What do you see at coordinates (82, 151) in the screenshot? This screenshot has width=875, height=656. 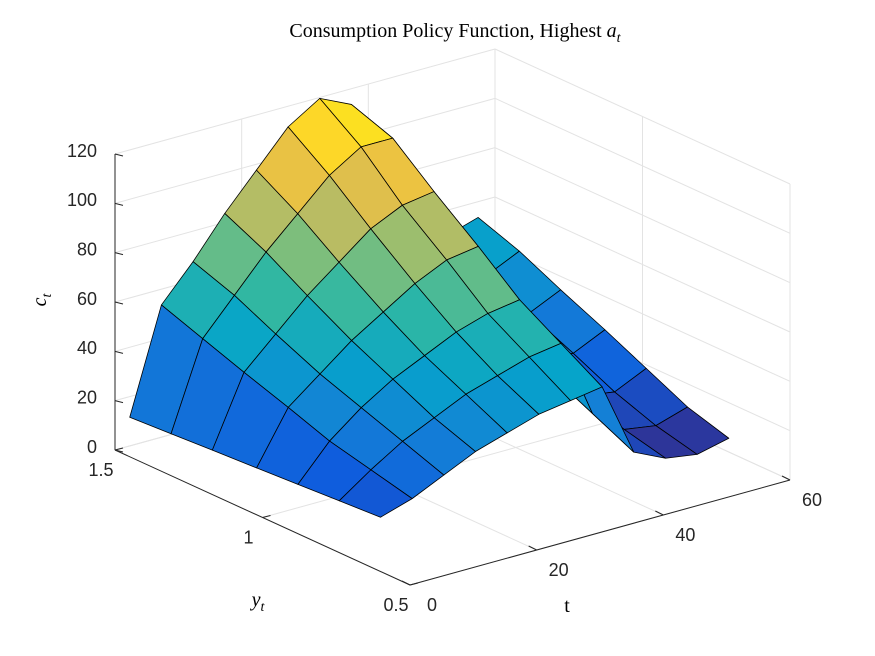 I see `z-tick-label: 120` at bounding box center [82, 151].